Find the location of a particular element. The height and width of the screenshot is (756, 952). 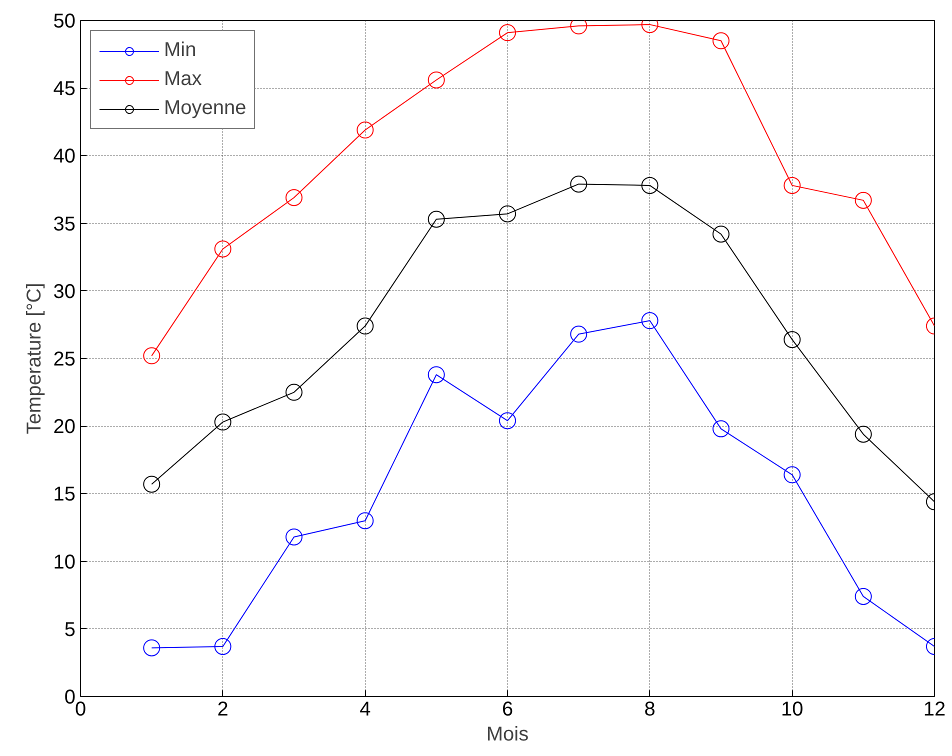

x-axis-title: Mois is located at coordinates (507, 735).